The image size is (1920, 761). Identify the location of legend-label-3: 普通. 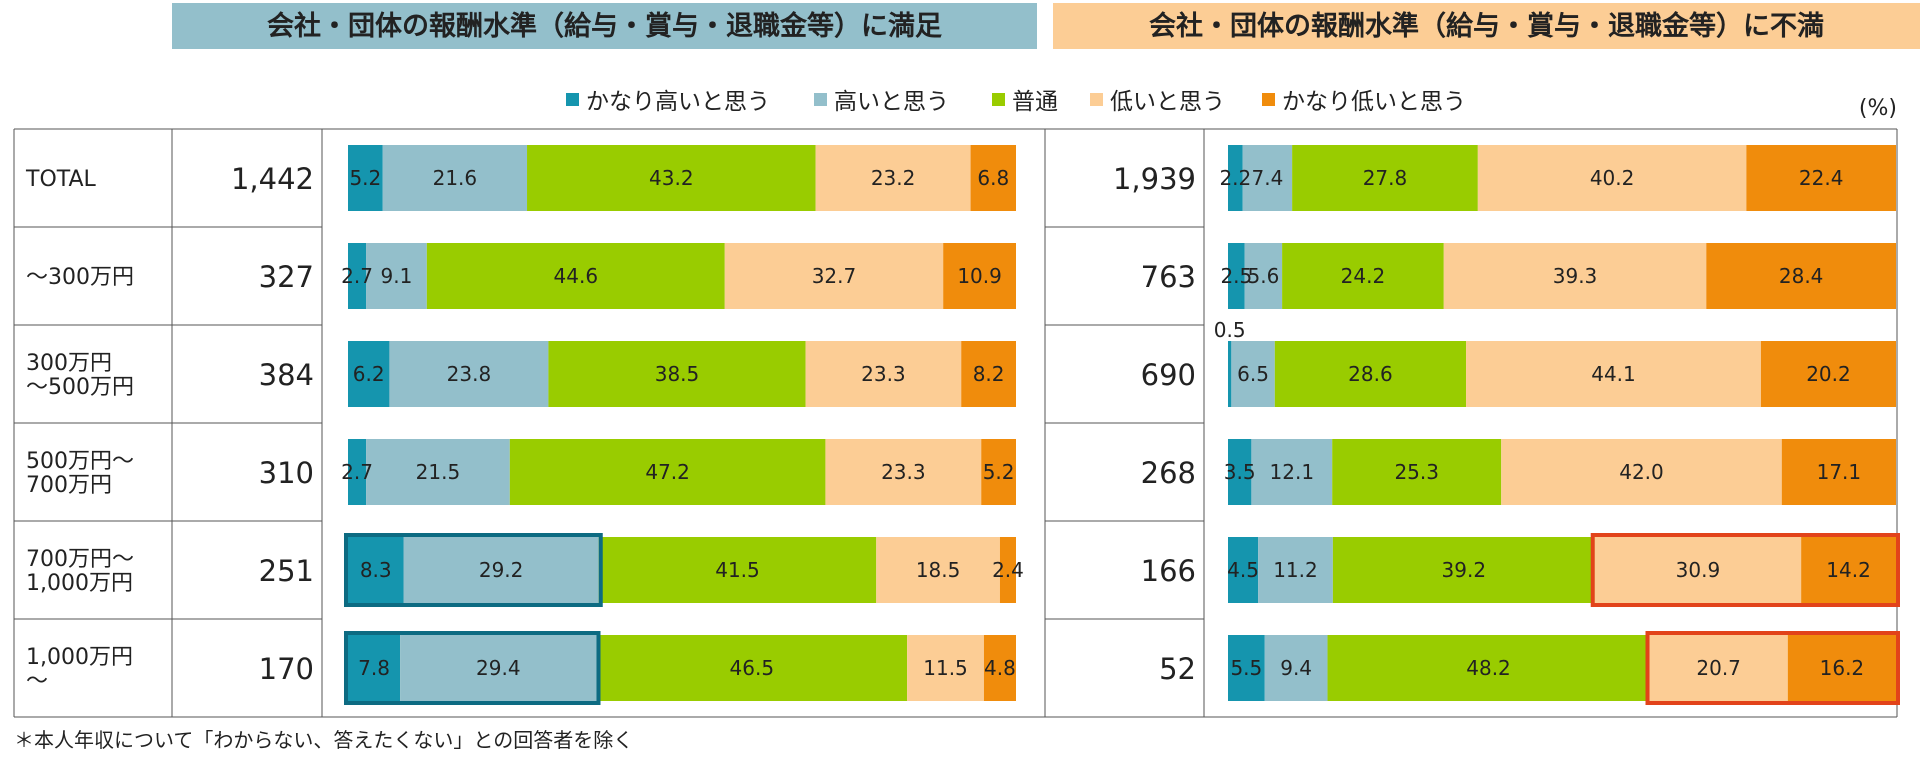
(1035, 102).